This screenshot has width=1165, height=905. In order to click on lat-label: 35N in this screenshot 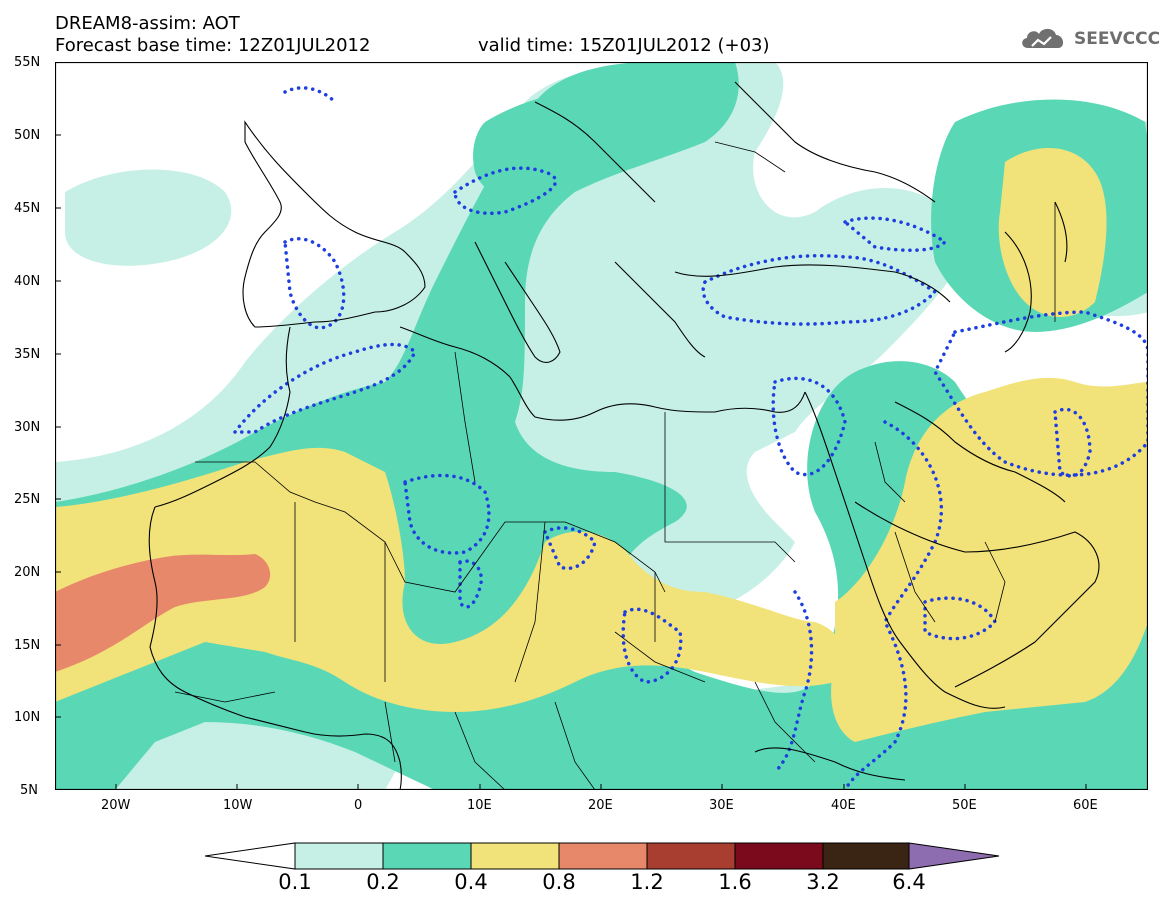, I will do `click(27, 354)`.